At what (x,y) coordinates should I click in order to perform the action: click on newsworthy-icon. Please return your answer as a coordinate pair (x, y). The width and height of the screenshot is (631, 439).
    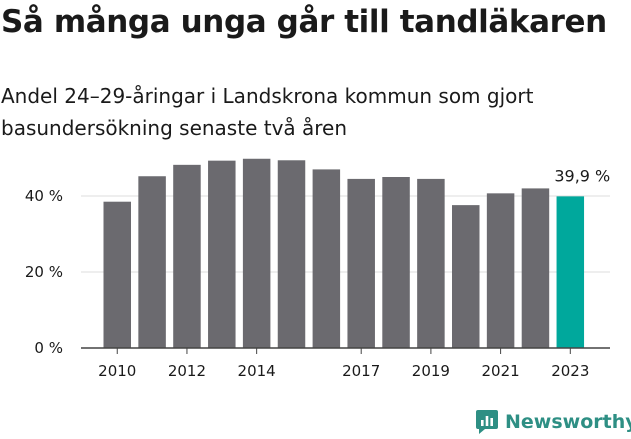
    Looking at the image, I should click on (487, 422).